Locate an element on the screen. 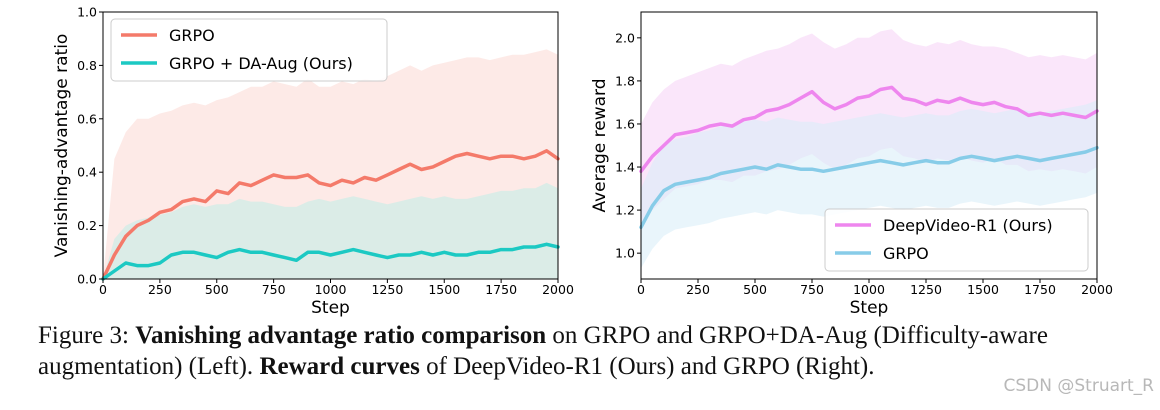  x-tick-label-1-2: 250 is located at coordinates (160, 289).